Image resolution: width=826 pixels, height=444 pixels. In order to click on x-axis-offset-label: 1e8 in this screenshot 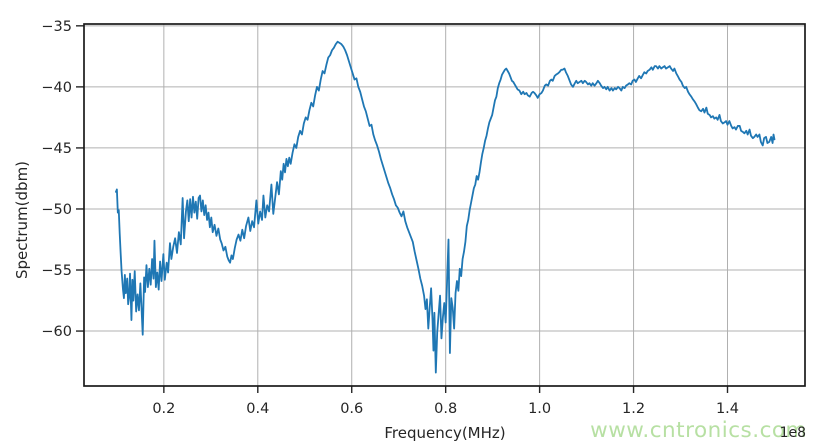, I will do `click(793, 433)`.